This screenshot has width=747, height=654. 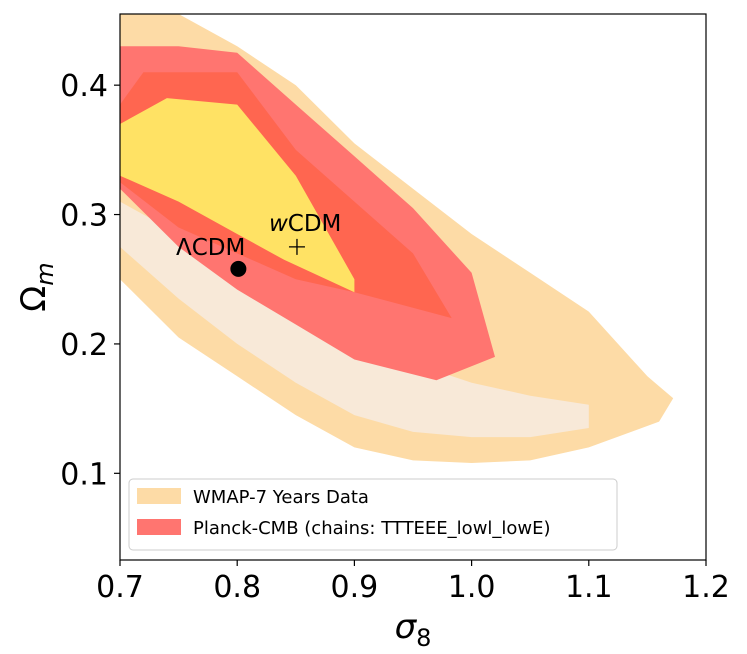 What do you see at coordinates (237, 195) in the screenshot?
I see `planck-core-contour` at bounding box center [237, 195].